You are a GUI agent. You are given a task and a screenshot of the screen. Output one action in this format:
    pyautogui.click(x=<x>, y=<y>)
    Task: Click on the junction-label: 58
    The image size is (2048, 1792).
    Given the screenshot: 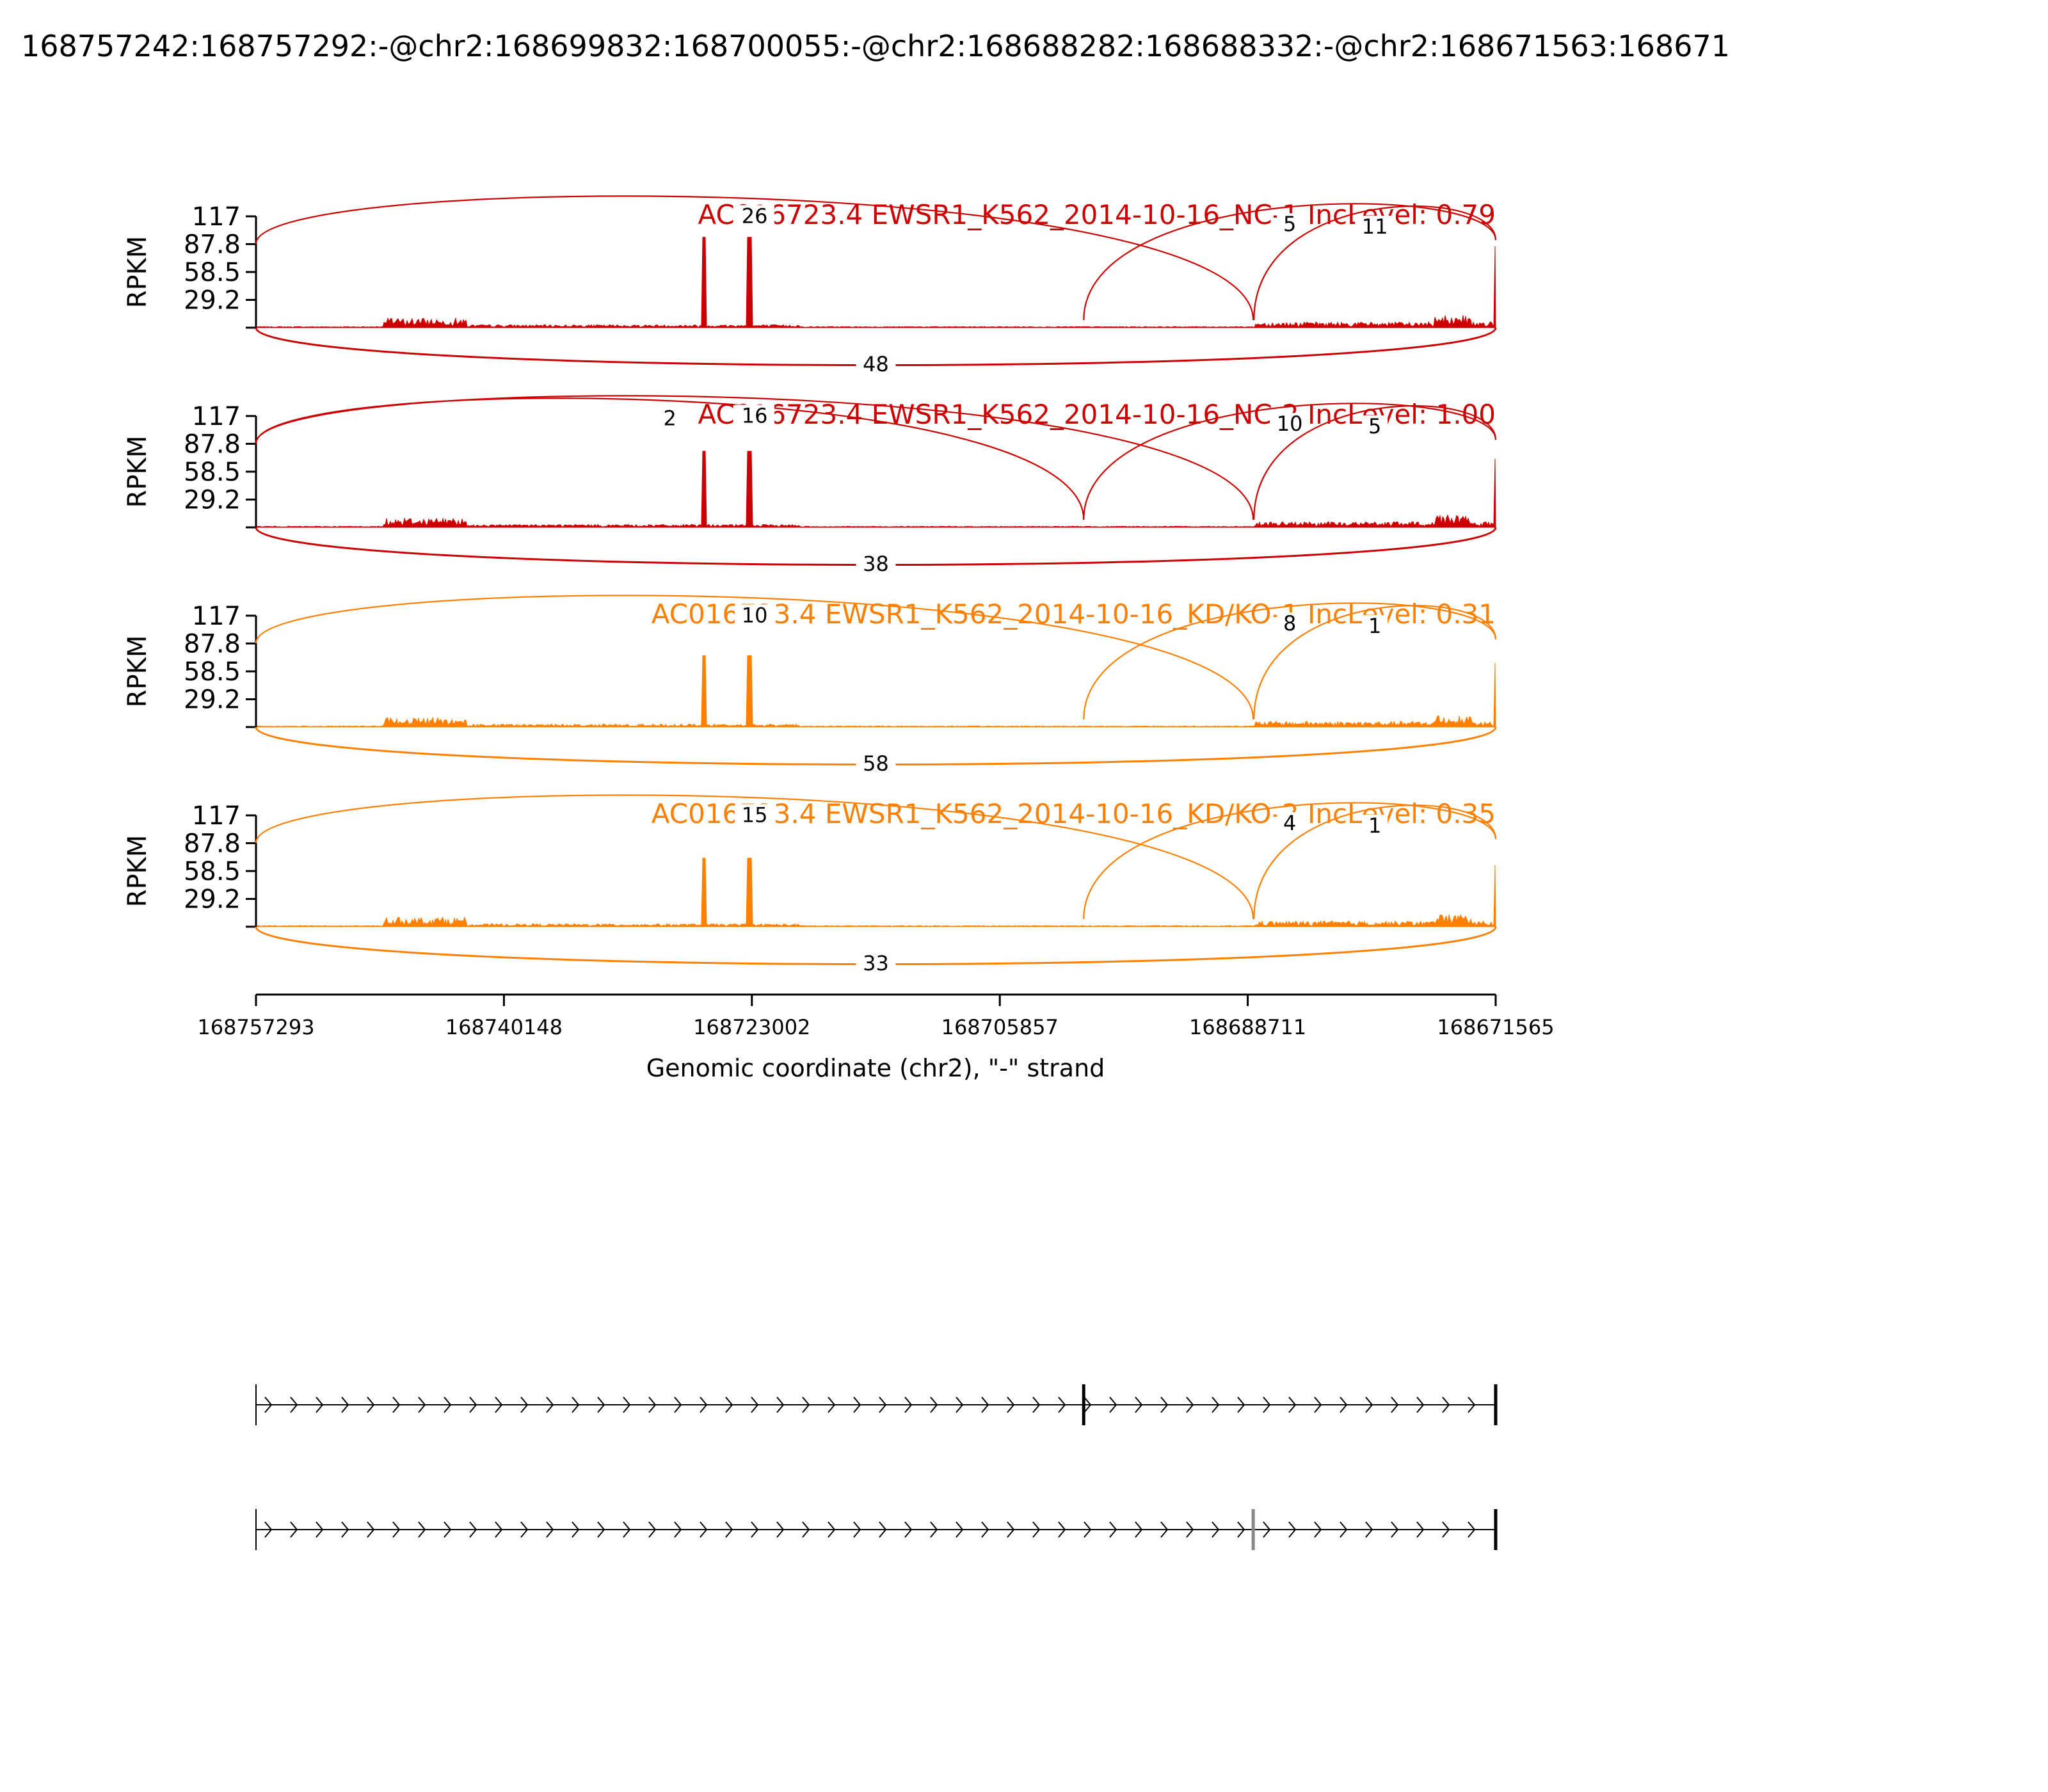 What is the action you would take?
    pyautogui.click(x=876, y=763)
    